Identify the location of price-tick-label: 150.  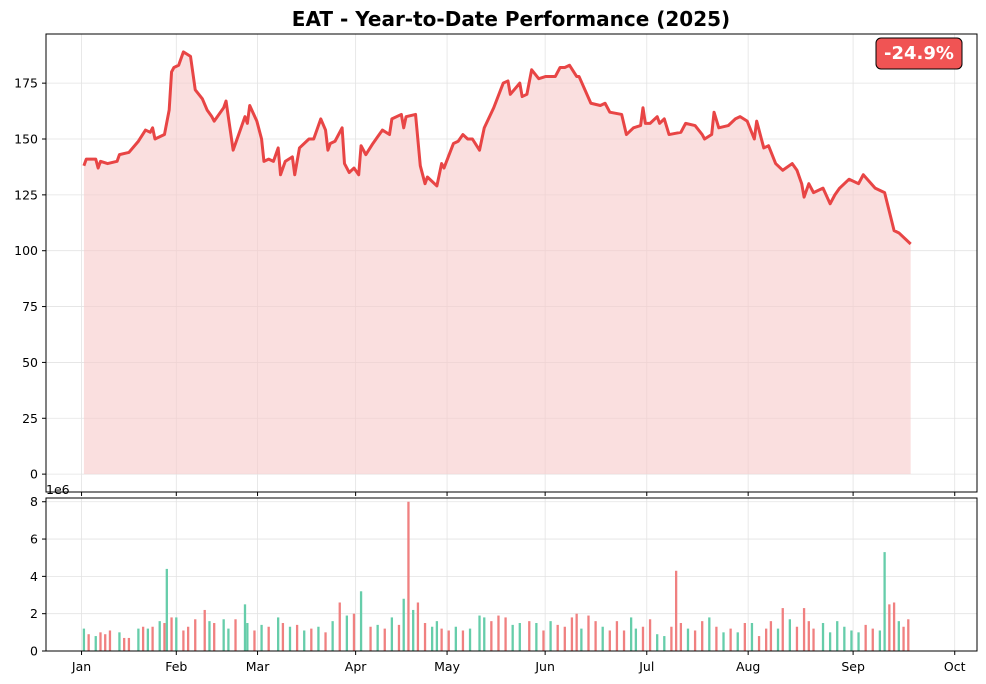
(26, 139).